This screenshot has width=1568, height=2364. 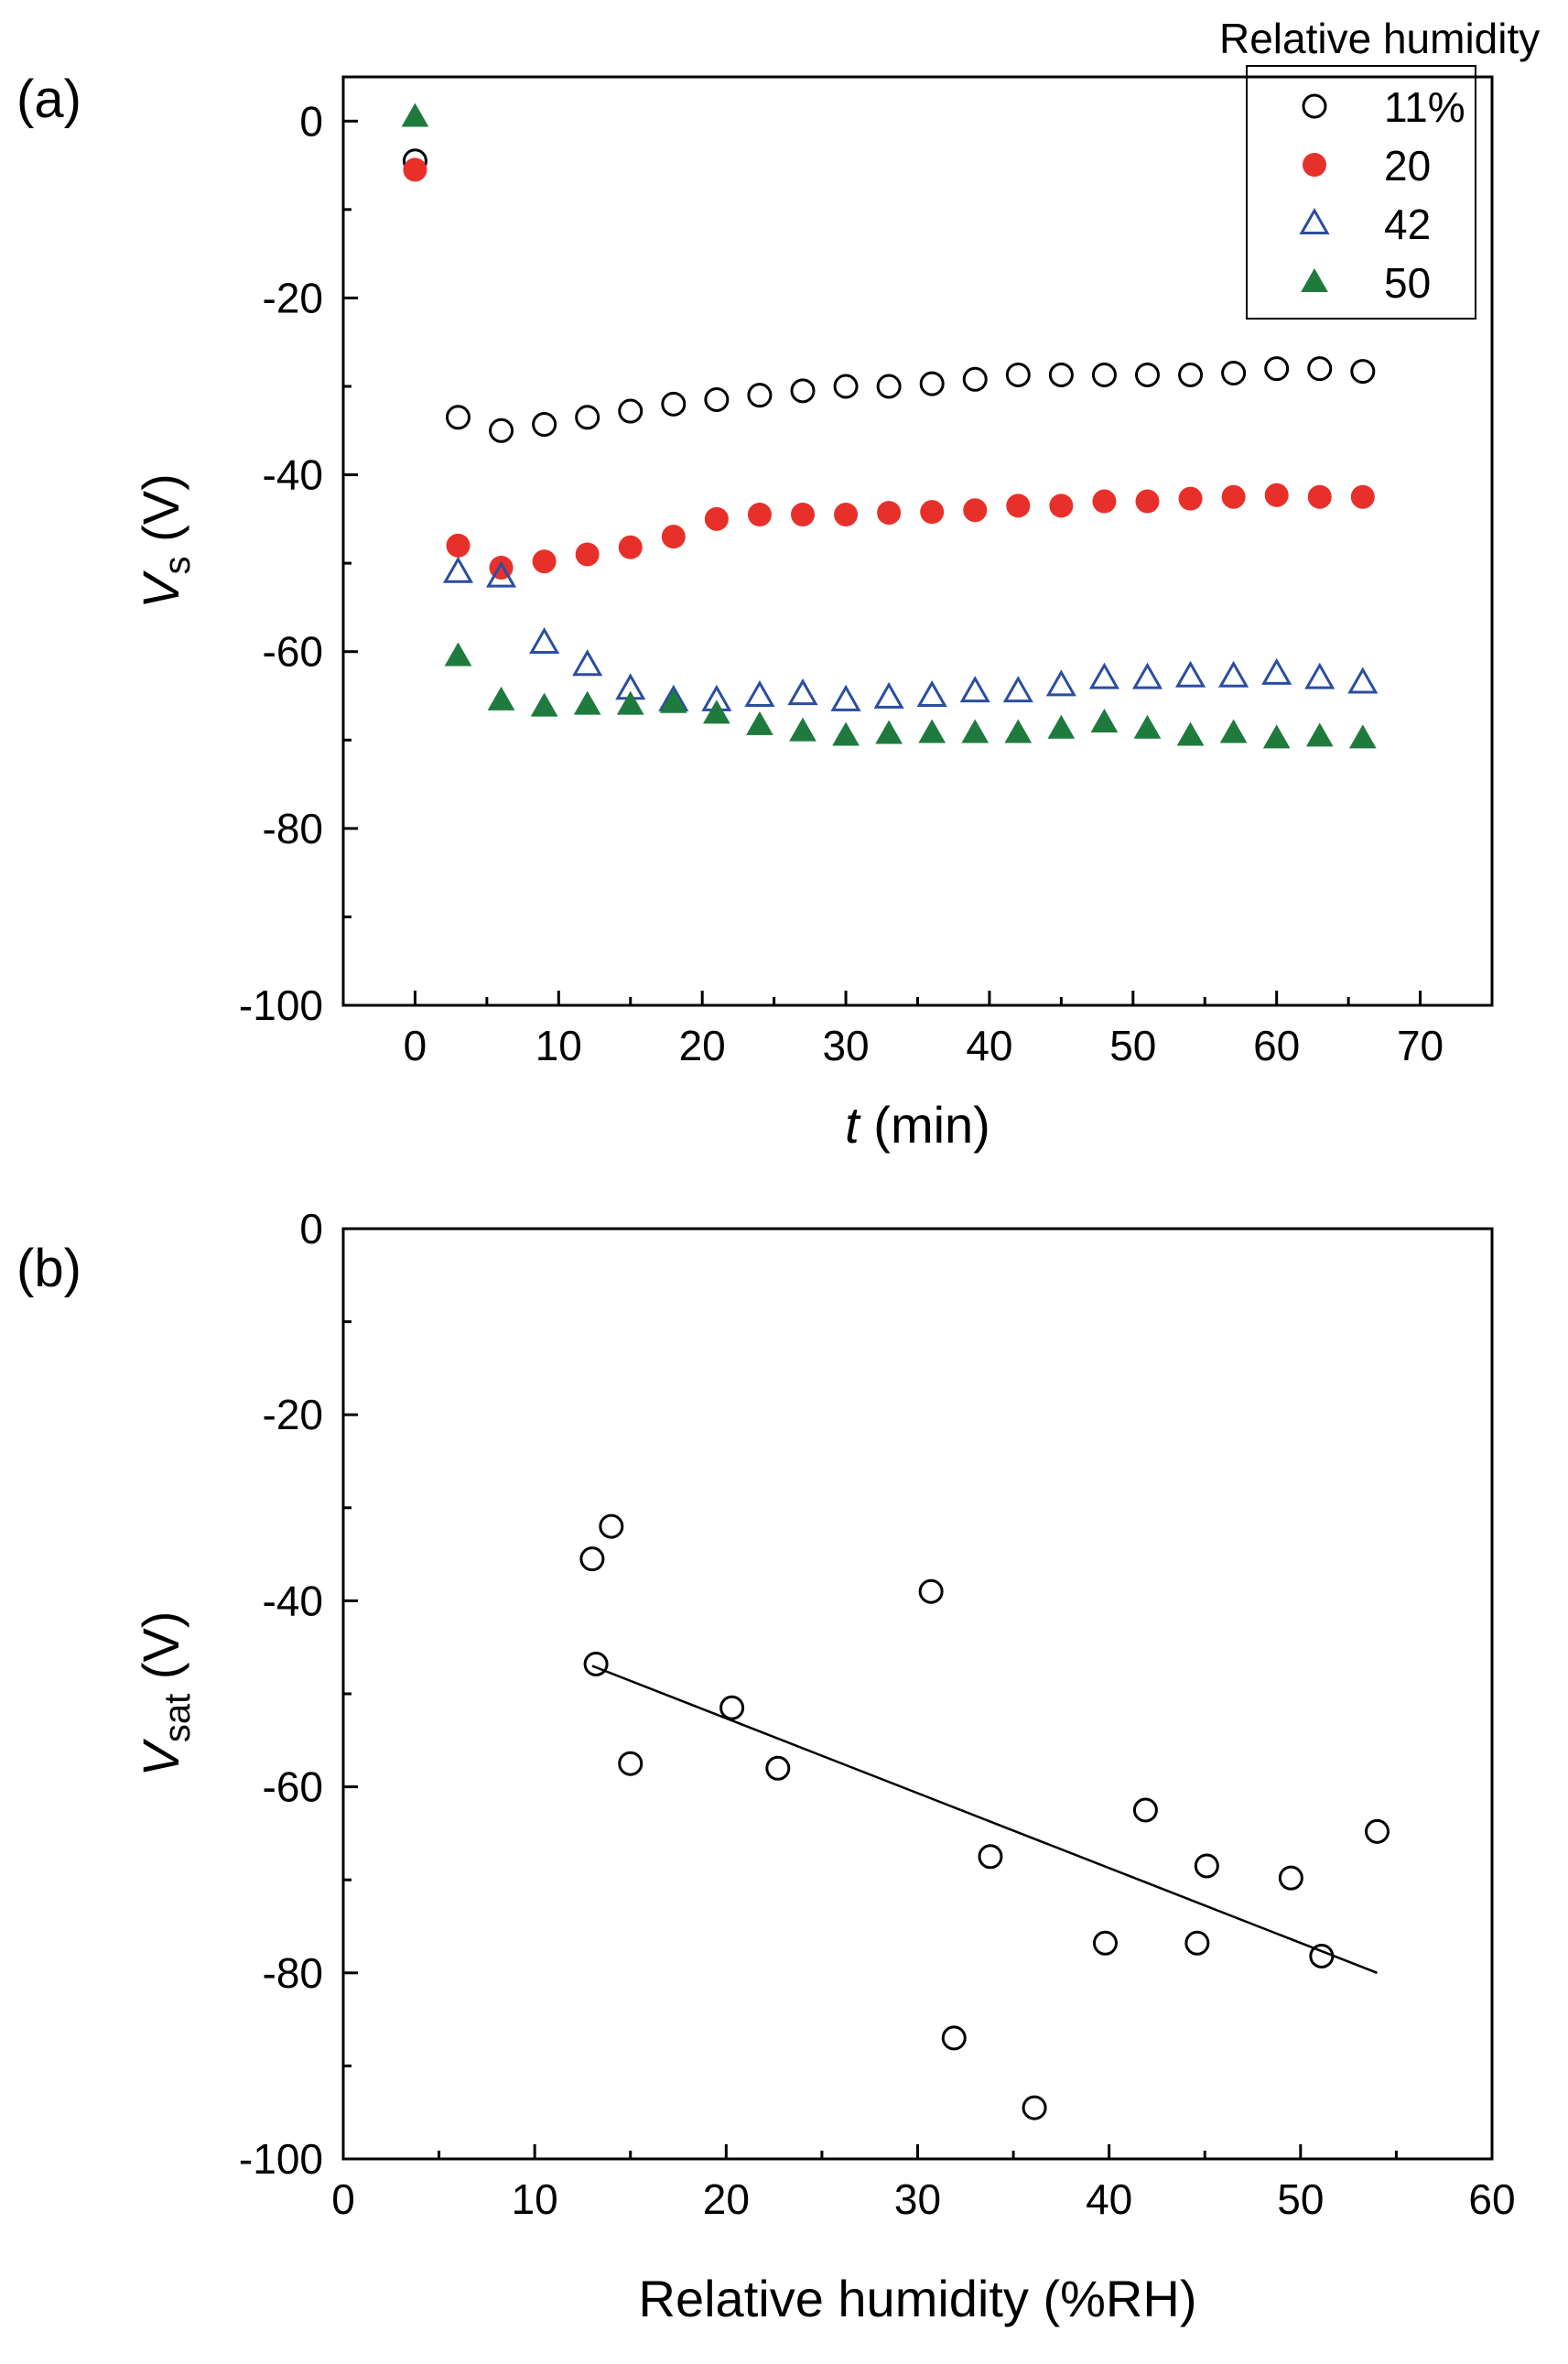 What do you see at coordinates (1407, 224) in the screenshot?
I see `legend-entry-label: 42` at bounding box center [1407, 224].